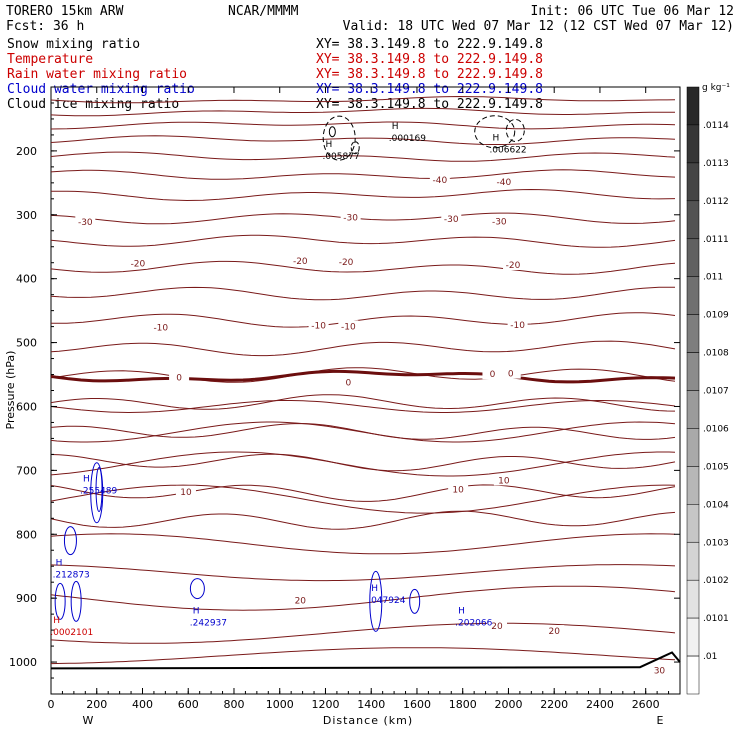 The width and height of the screenshot is (740, 740). I want to click on x-tick-label: 2200, so click(554, 704).